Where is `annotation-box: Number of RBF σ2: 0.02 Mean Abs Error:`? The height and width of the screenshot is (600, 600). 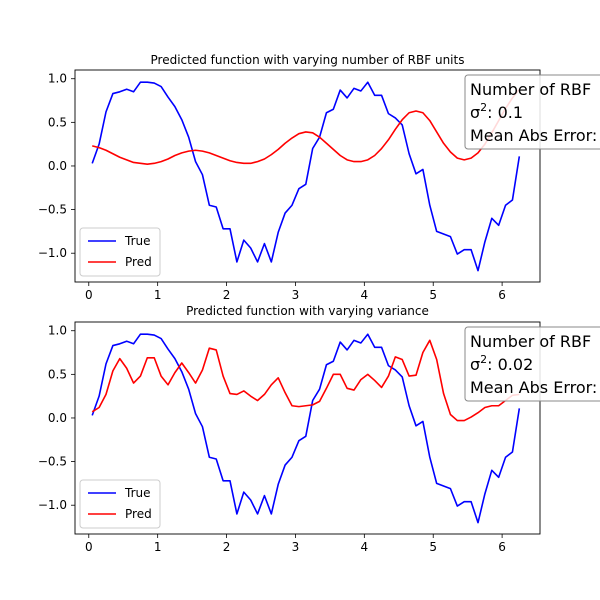
annotation-box: Number of RBF σ2: 0.02 Mean Abs Error: is located at coordinates (532, 364).